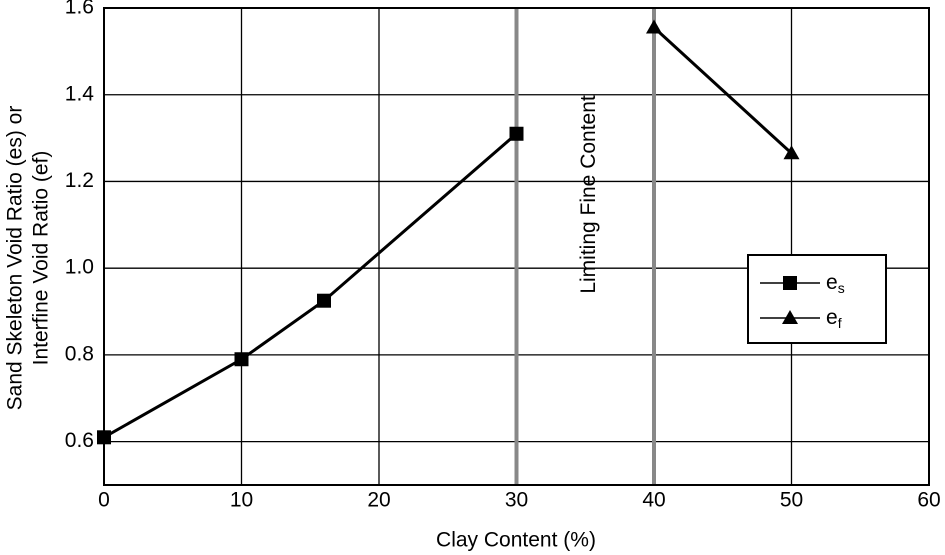 This screenshot has width=945, height=555. I want to click on y-tick-label: 0.8, so click(79, 353).